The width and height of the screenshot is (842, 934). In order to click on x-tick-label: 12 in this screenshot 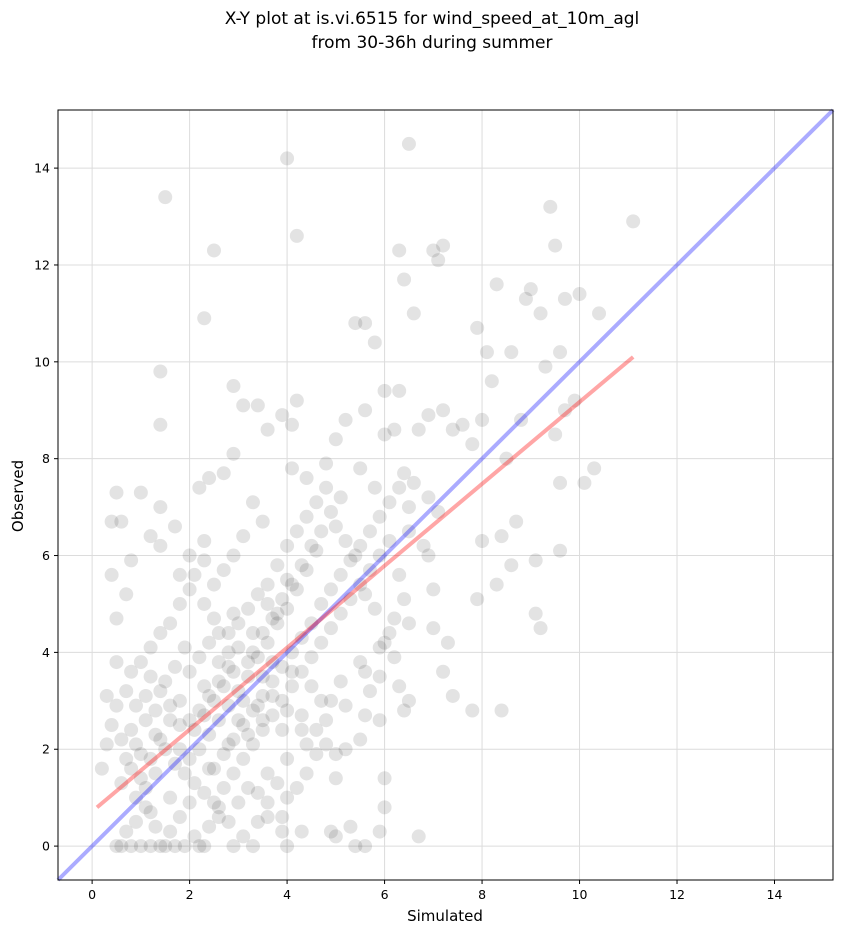, I will do `click(677, 894)`.